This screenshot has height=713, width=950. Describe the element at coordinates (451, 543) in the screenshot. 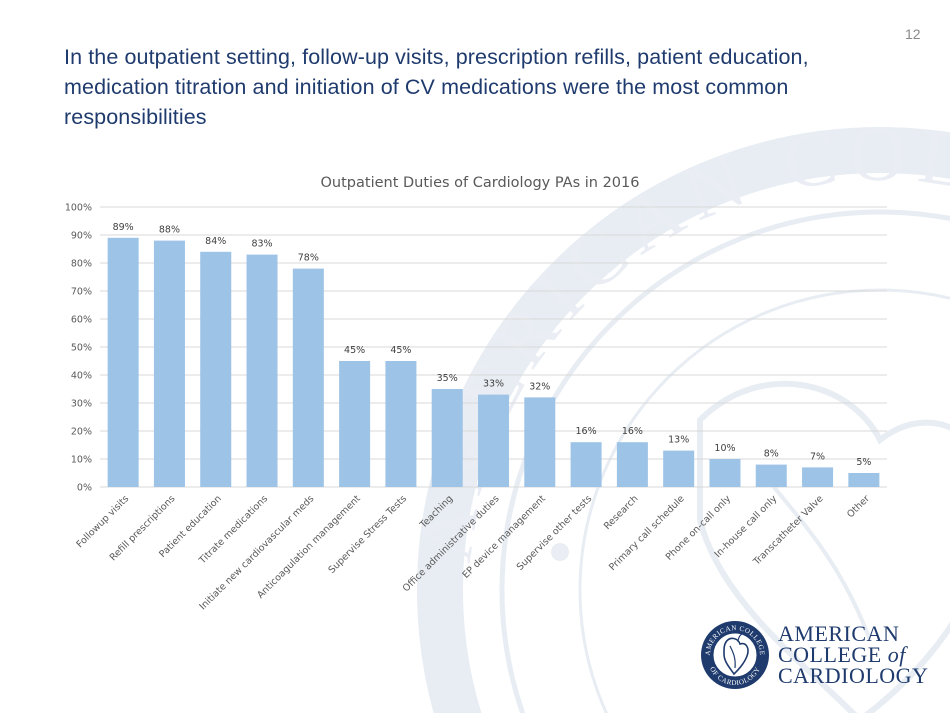

I see `x-tick-label: Office administrative duties` at that location.